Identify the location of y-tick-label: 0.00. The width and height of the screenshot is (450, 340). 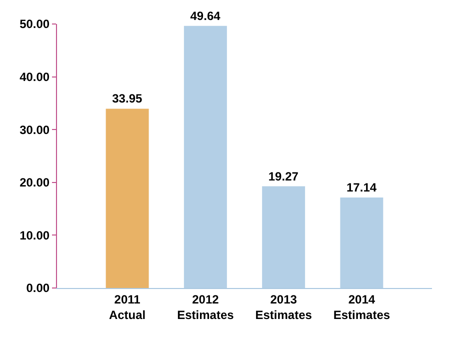
(38, 288).